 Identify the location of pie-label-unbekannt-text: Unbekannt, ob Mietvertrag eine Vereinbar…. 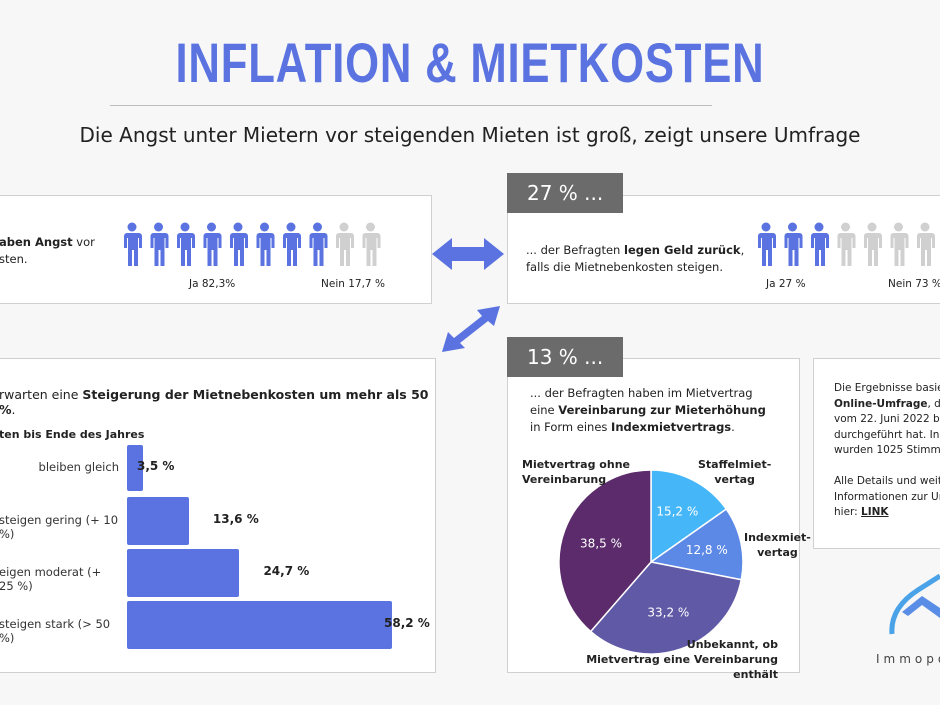
(682, 659).